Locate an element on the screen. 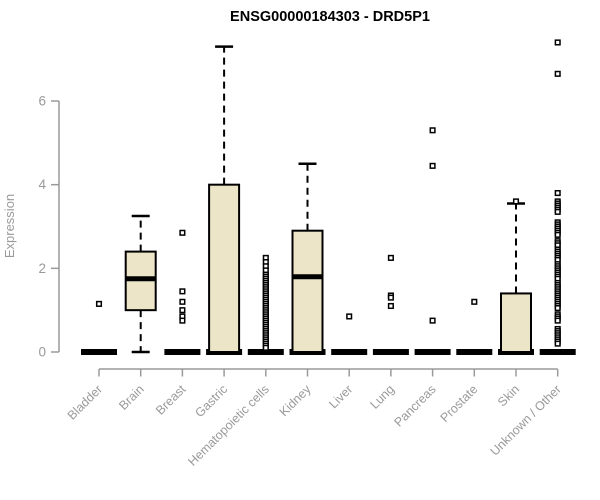 The height and width of the screenshot is (500, 600). zero-bar-unknown-other is located at coordinates (557, 352).